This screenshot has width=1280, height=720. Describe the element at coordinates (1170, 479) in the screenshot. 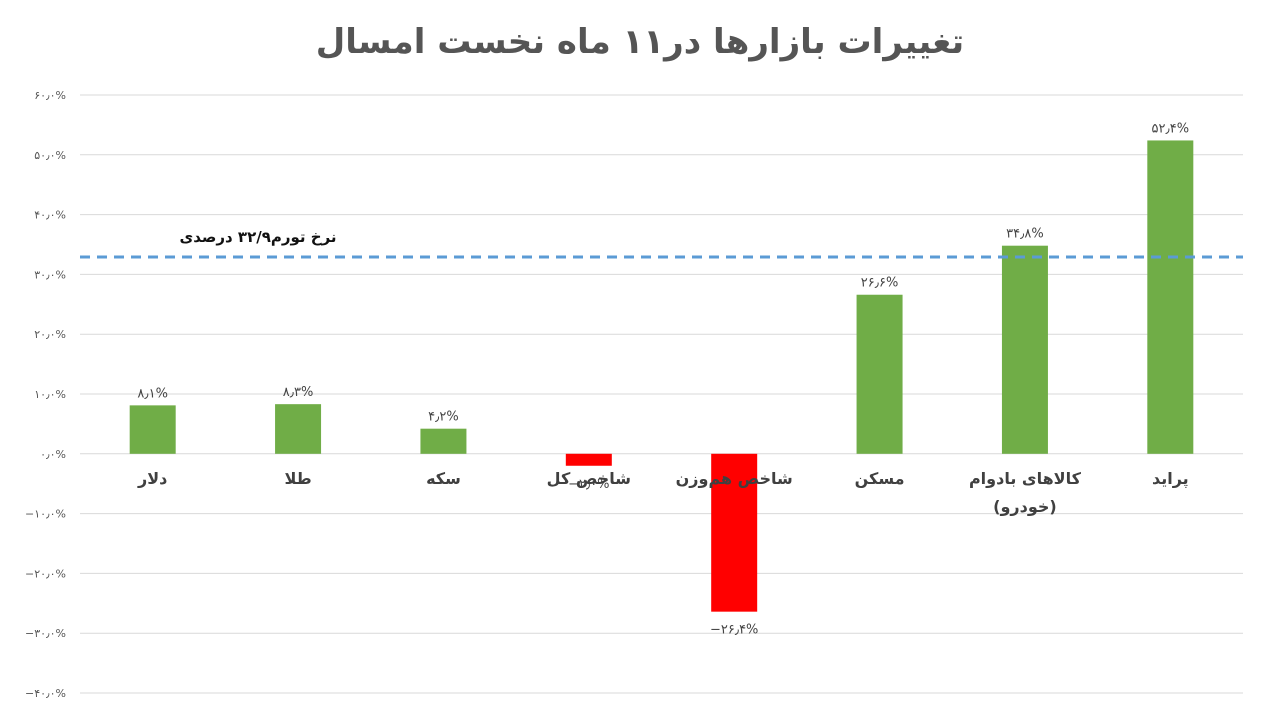

I see `category-label: پراید` at that location.